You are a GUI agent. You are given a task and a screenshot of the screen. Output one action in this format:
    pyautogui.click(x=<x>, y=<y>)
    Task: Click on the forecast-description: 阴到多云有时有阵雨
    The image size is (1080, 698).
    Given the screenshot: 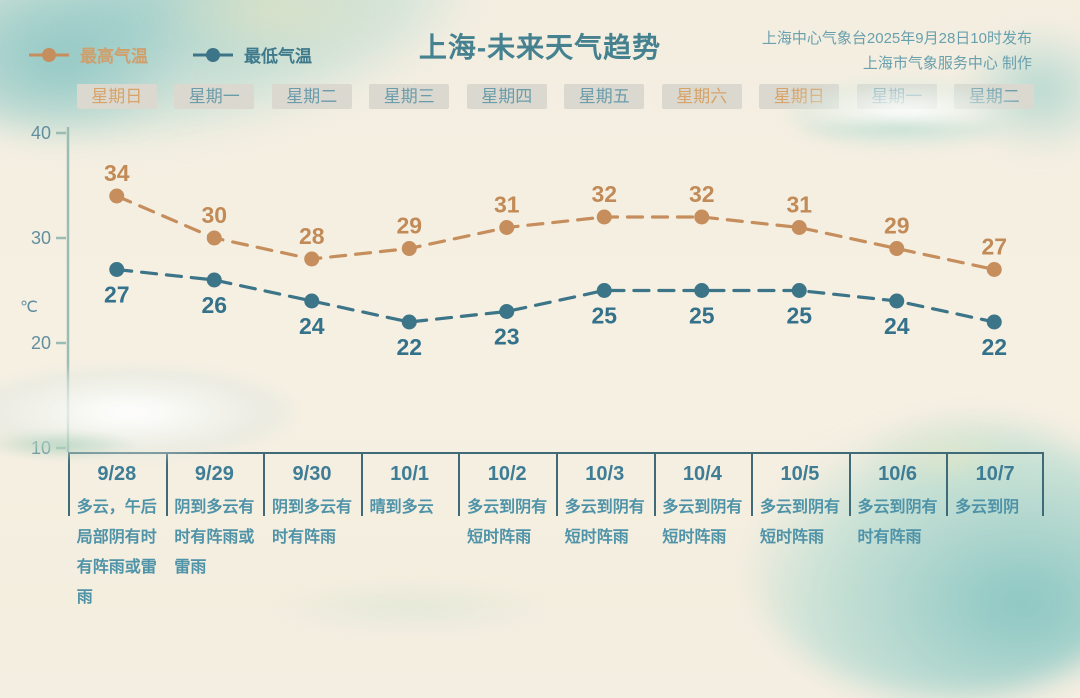 What is the action you would take?
    pyautogui.click(x=311, y=522)
    